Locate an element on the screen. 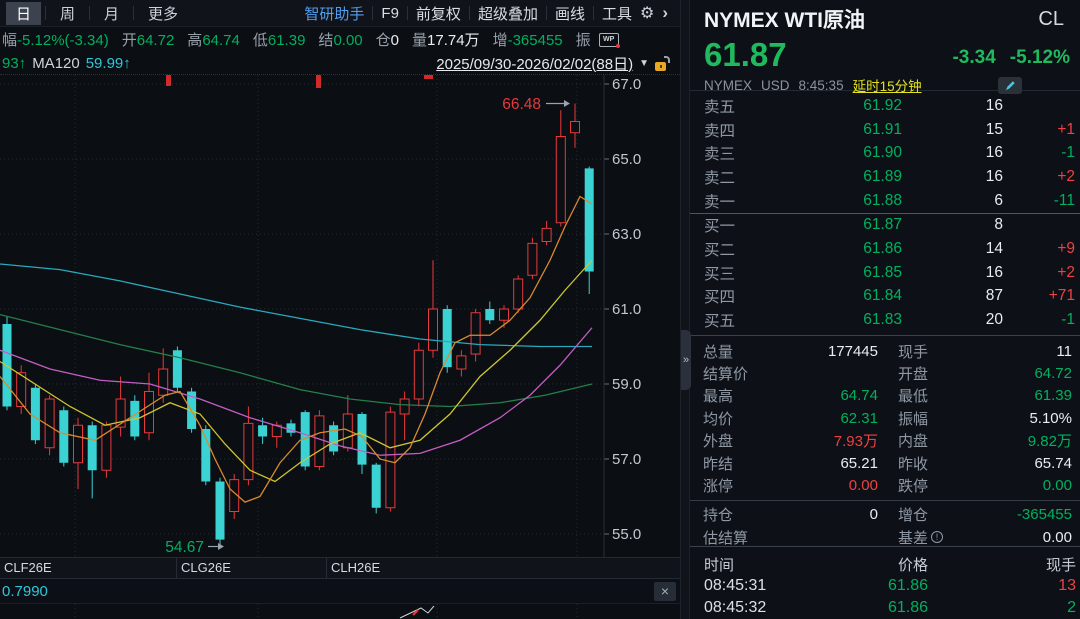  tools-button: 工具 is located at coordinates (616, 14).